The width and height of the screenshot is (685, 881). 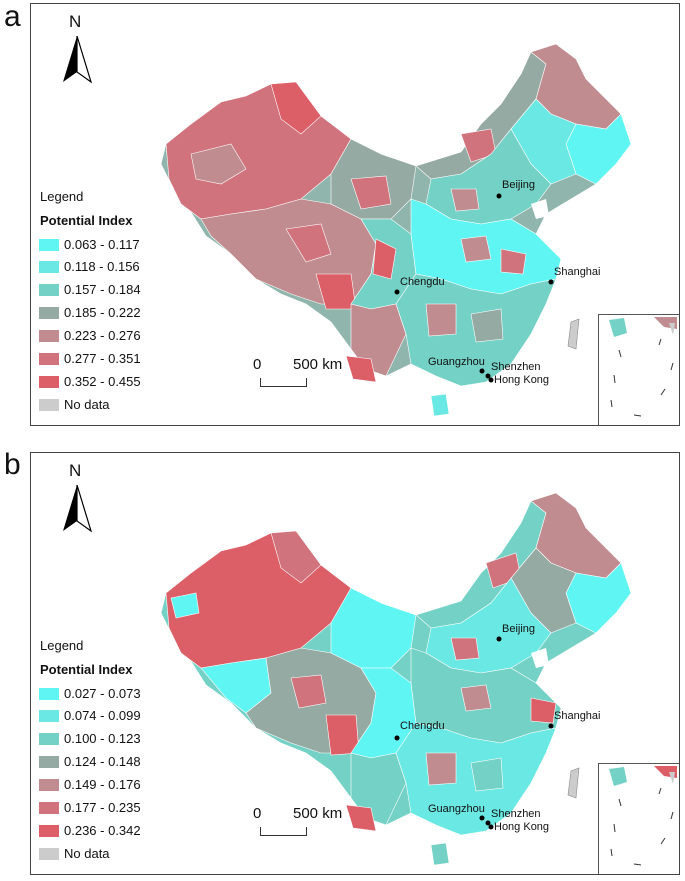 What do you see at coordinates (102, 266) in the screenshot?
I see `legend-label: 0.118 - 0.156` at bounding box center [102, 266].